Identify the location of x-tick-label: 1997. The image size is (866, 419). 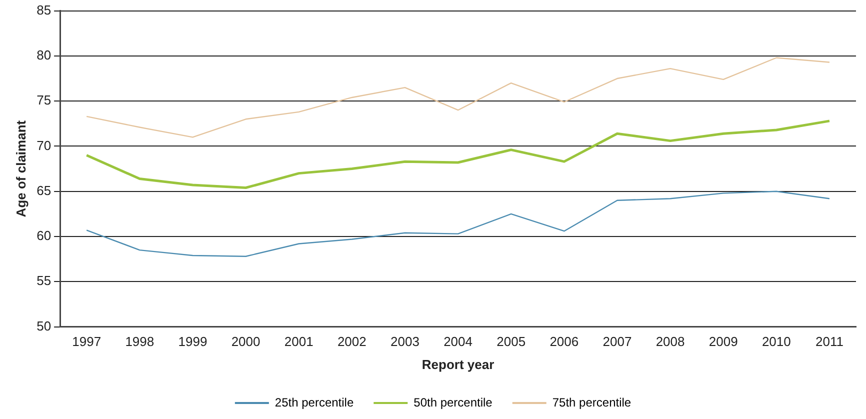
(87, 342).